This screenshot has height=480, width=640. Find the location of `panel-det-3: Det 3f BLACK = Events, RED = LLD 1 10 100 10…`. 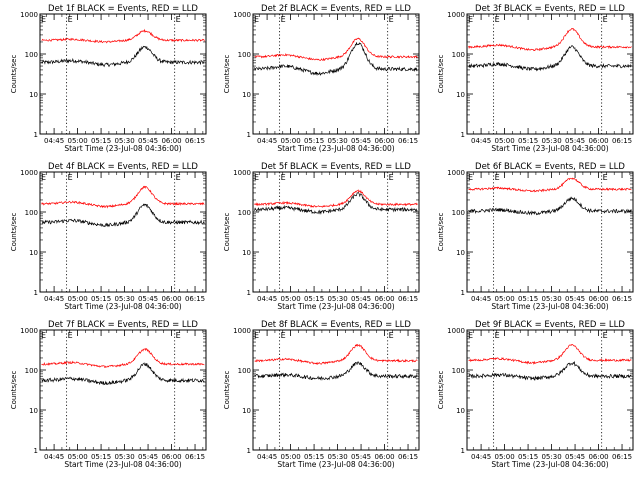

panel-det-3: Det 3f BLACK = Events, RED = LLD 1 10 100 10… is located at coordinates (535, 78).